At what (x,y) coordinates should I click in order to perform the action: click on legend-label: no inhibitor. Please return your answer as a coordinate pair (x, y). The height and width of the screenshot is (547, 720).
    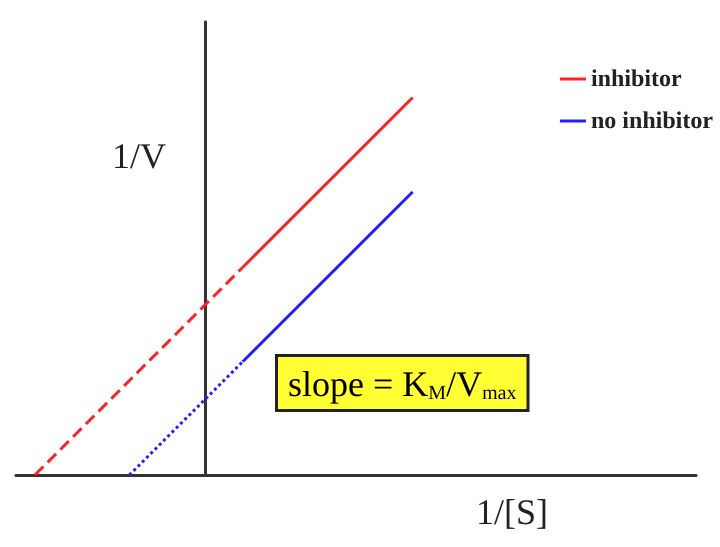
    Looking at the image, I should click on (652, 121).